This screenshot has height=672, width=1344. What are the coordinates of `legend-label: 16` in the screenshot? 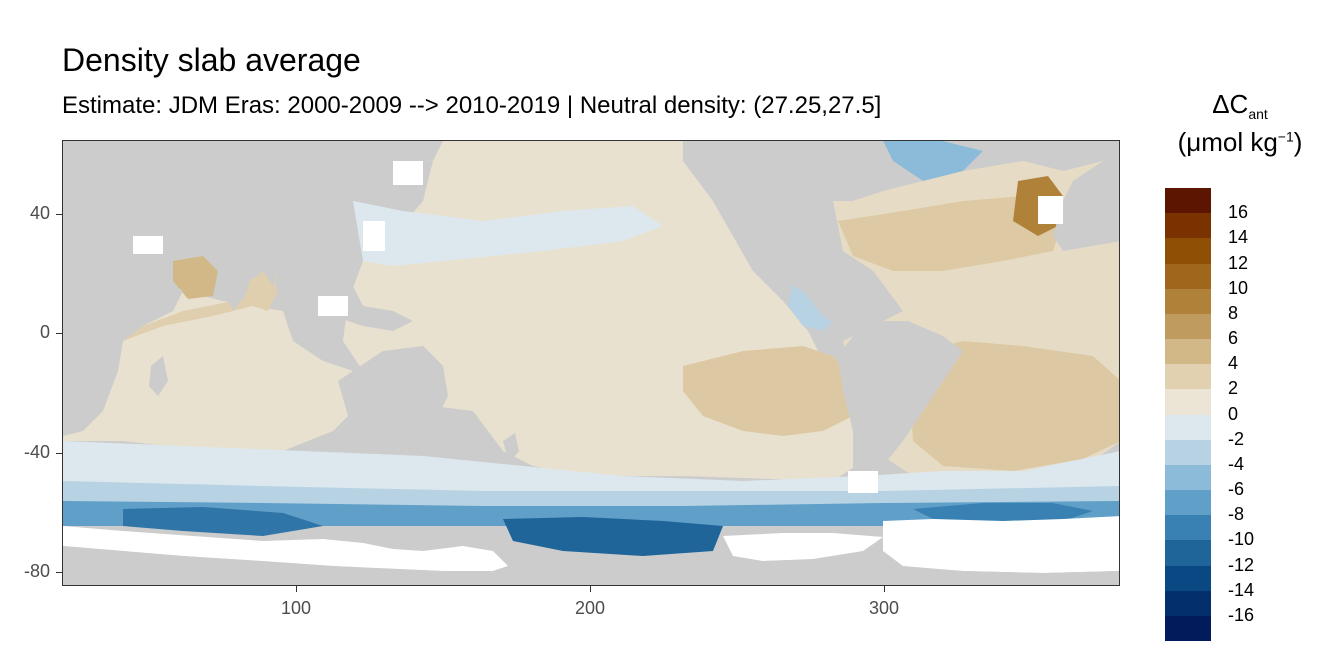 It's located at (1238, 212).